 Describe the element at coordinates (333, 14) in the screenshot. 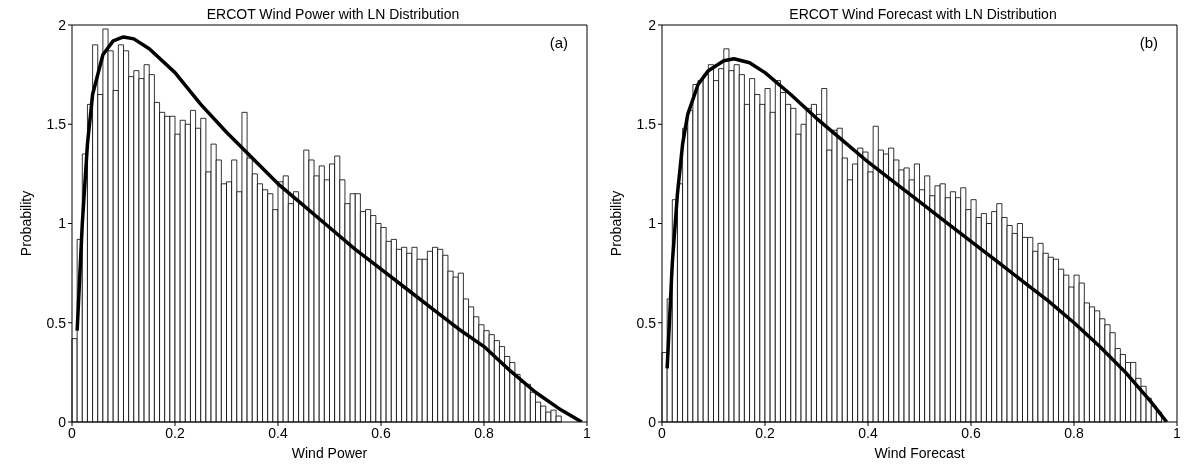

I see `chart-title: ERCOT Wind Power with LN Distribution` at that location.